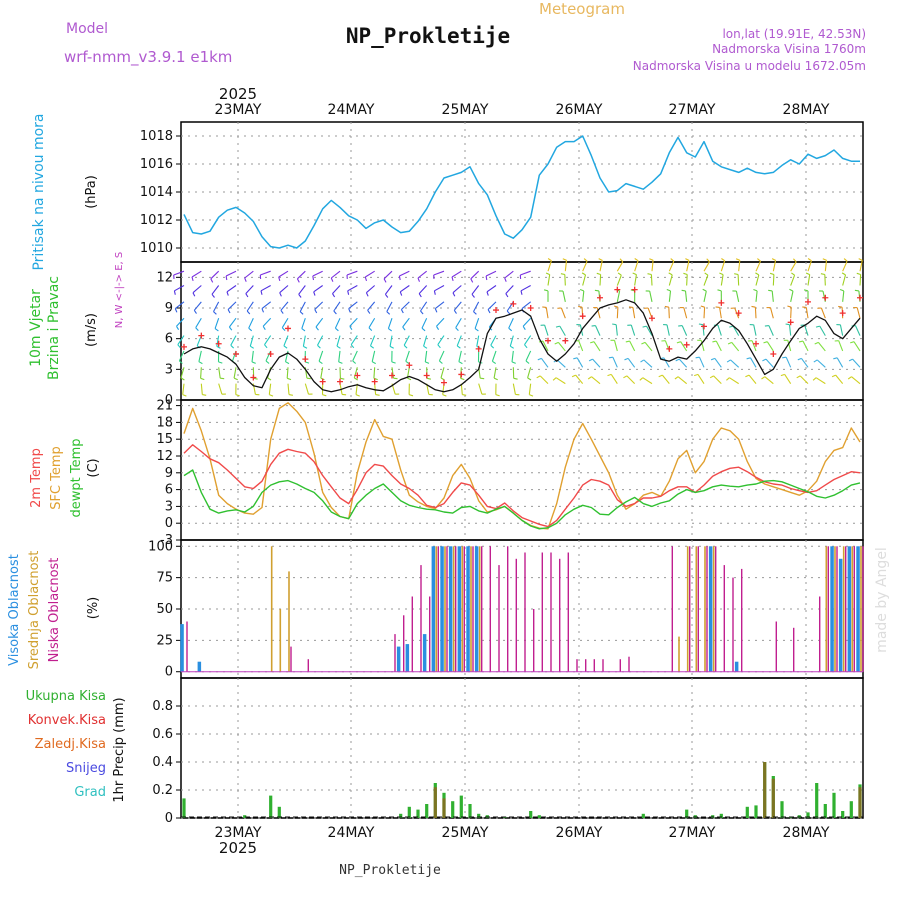 The width and height of the screenshot is (900, 900). What do you see at coordinates (156, 136) in the screenshot?
I see `pressure-tick-label: 1018` at bounding box center [156, 136].